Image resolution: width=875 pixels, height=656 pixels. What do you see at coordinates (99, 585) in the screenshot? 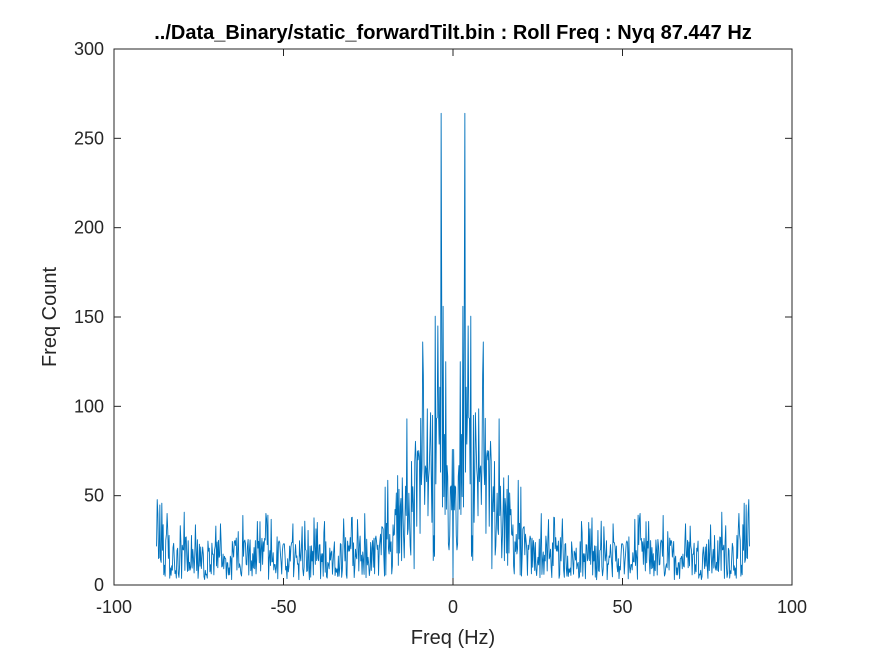
I see `y-tick-label: 0` at bounding box center [99, 585].